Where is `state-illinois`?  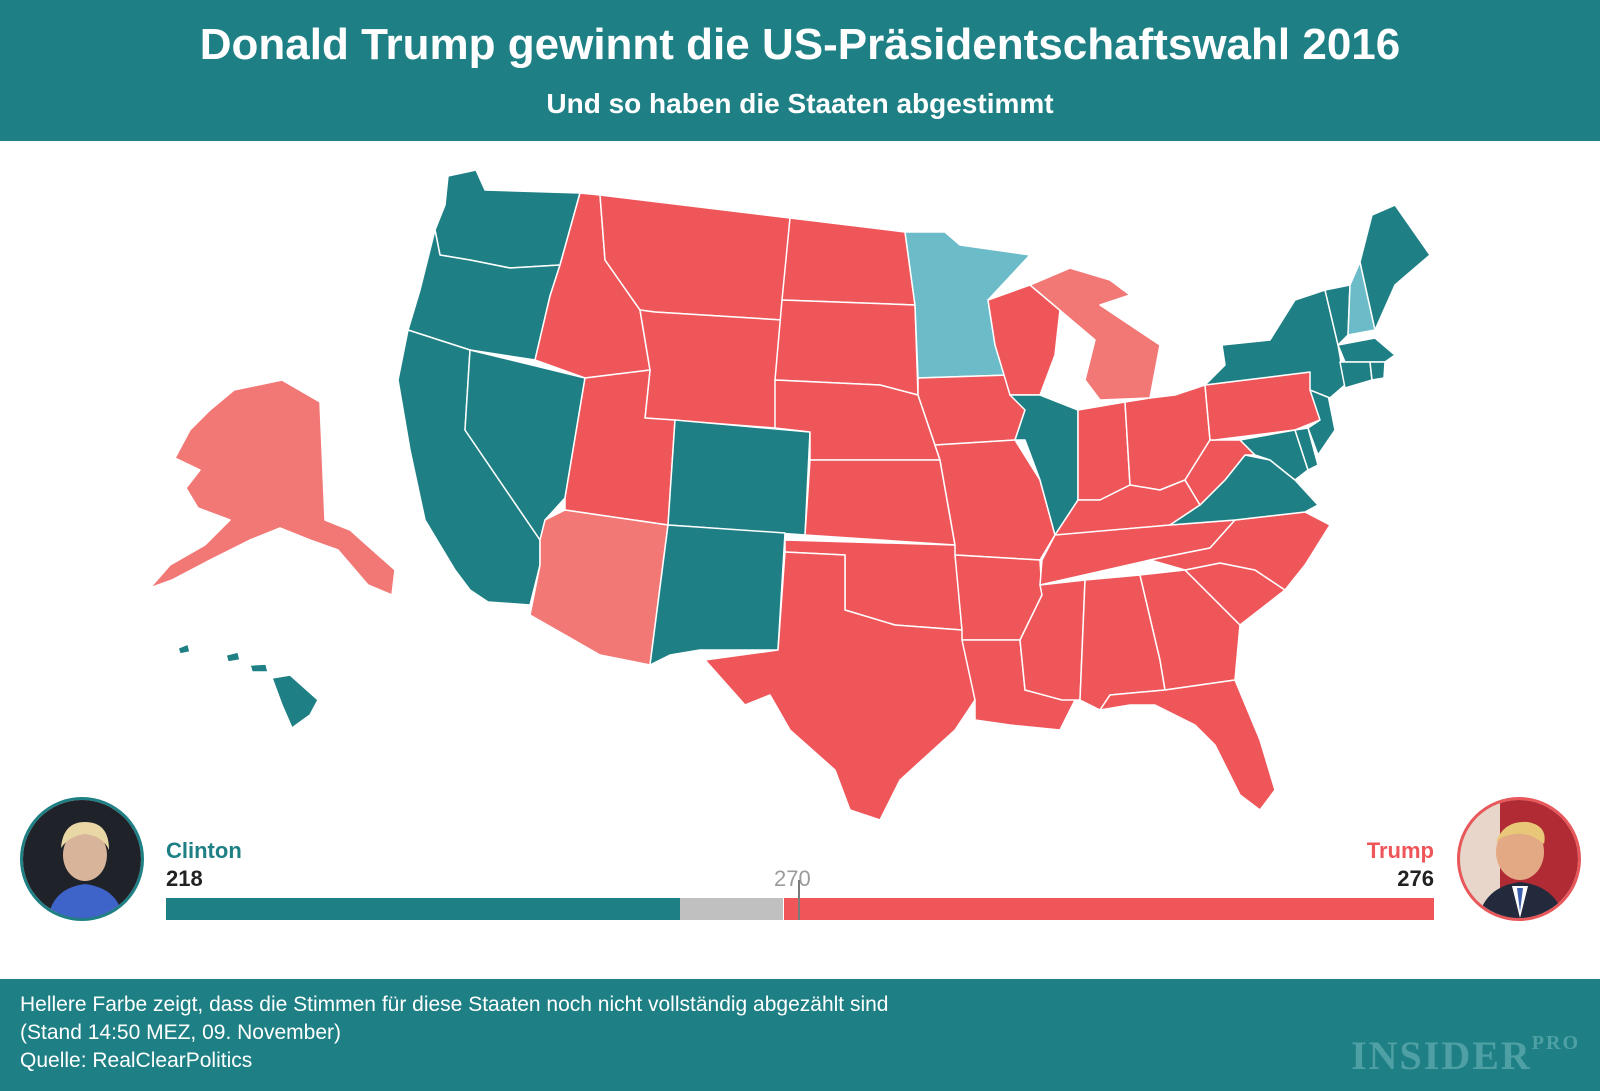
state-illinois is located at coordinates (1044, 465).